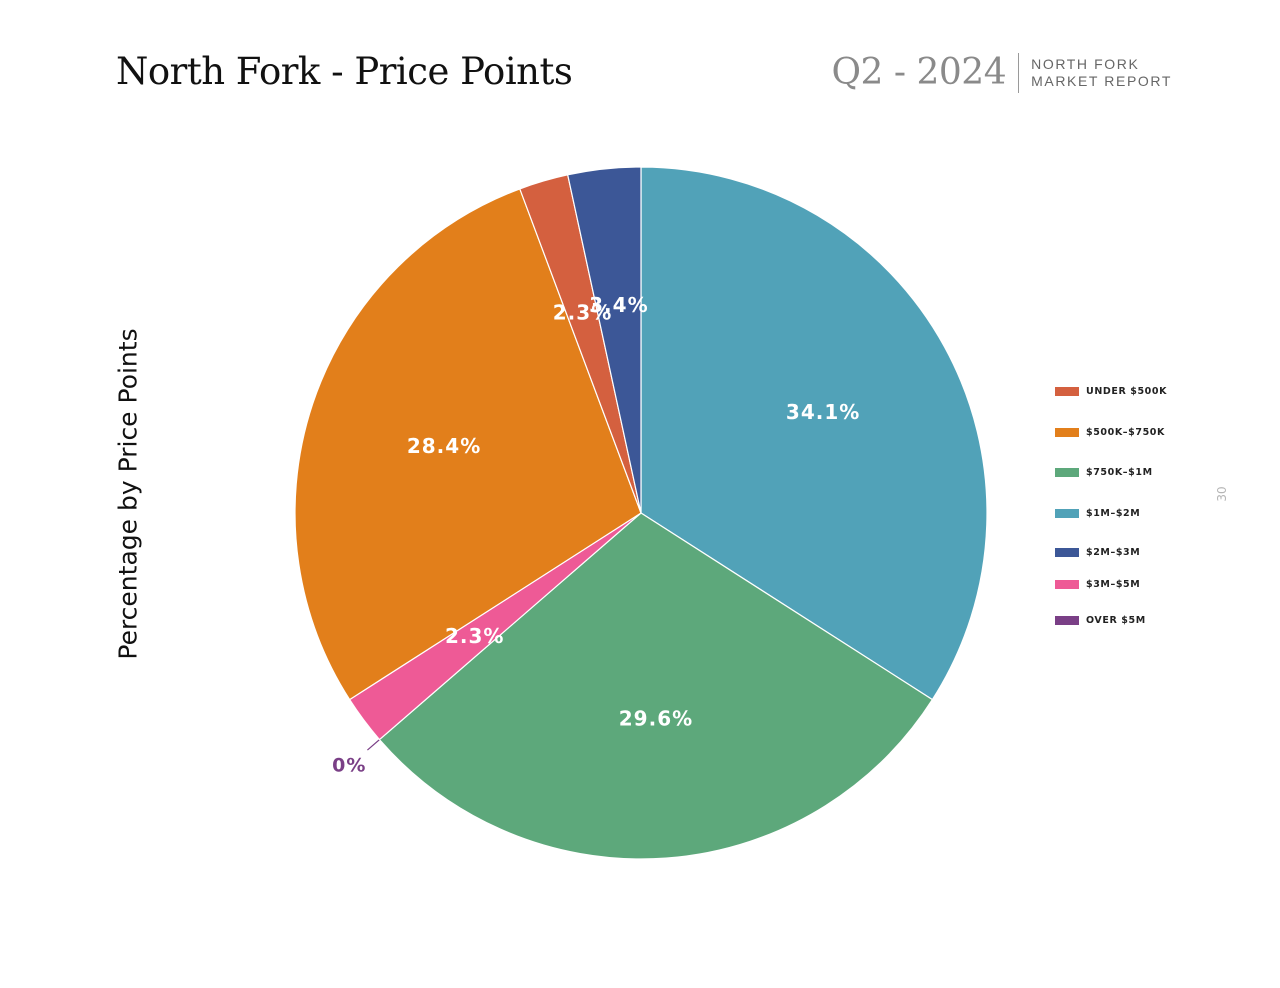 The height and width of the screenshot is (988, 1280). I want to click on slice-label-2: 0%, so click(349, 765).